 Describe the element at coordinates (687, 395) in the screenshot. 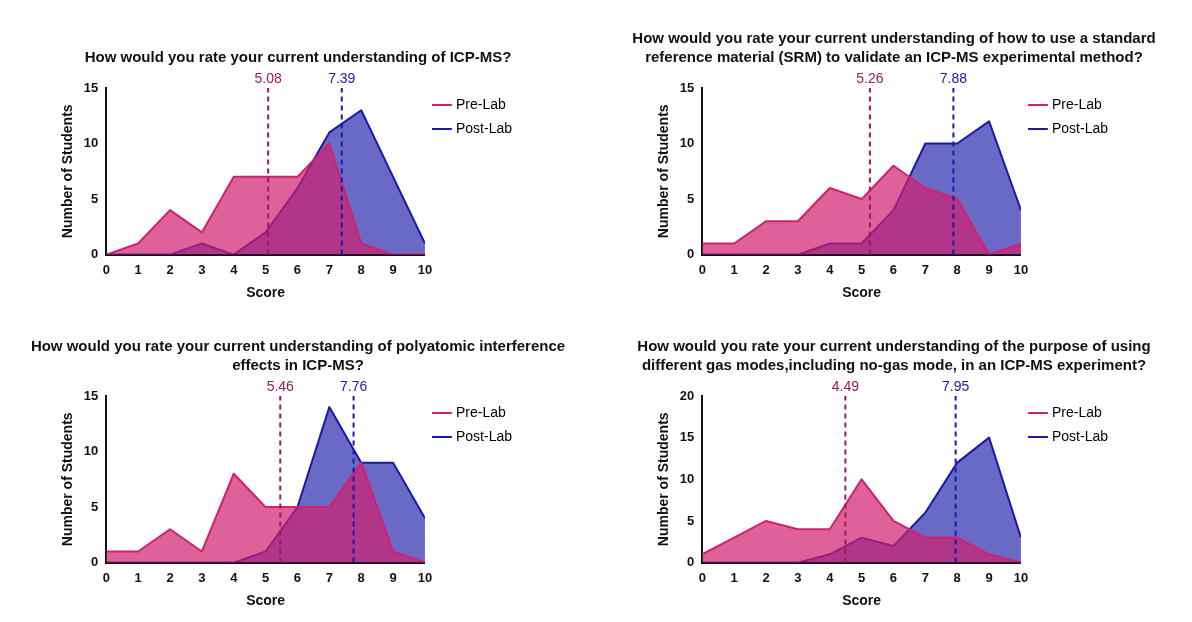

I see `y-tick-label: 20` at that location.